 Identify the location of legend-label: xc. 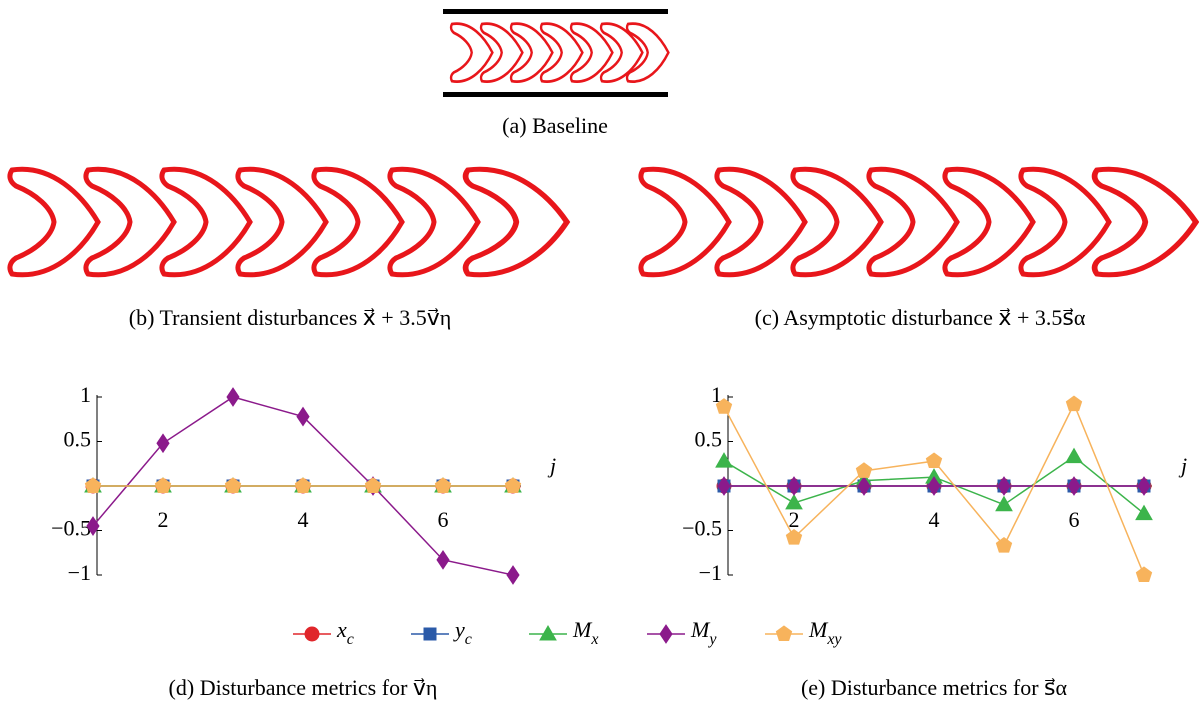
(345, 632).